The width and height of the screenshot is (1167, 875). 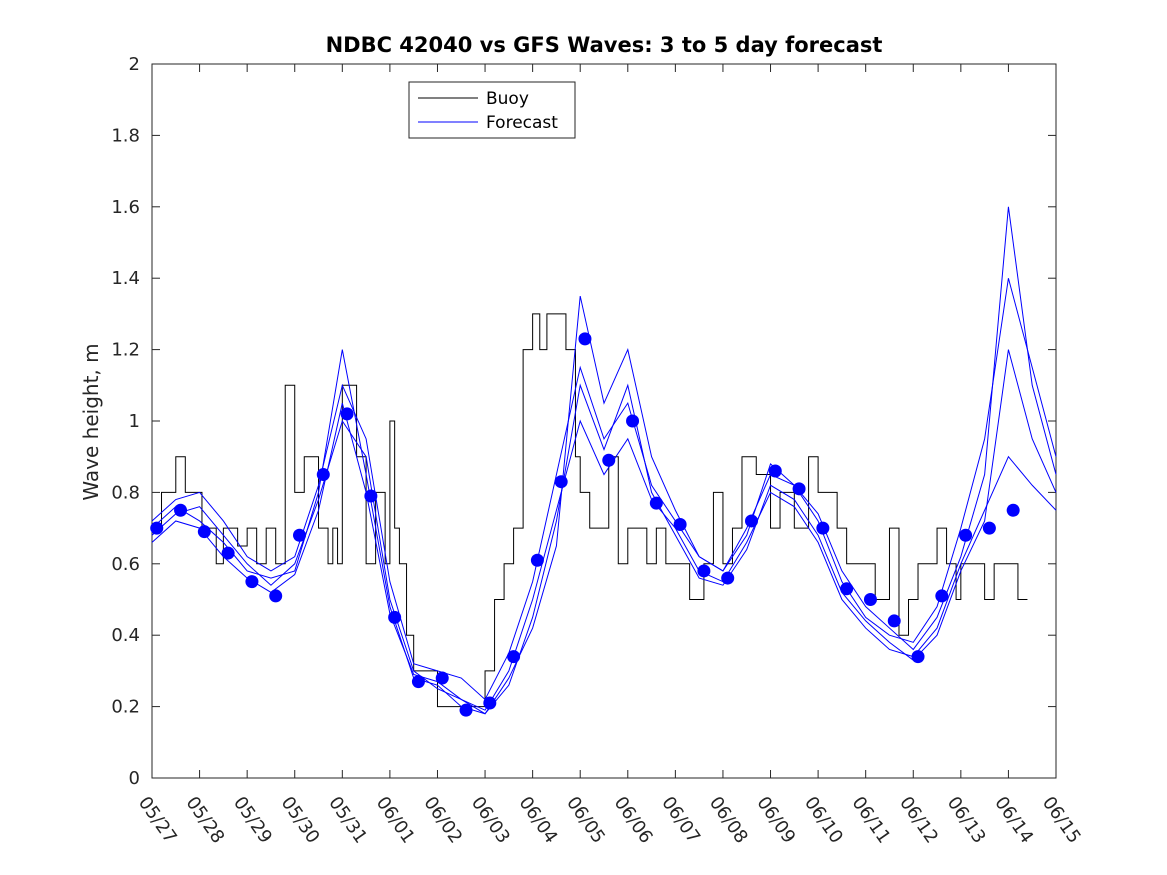 I want to click on legend-label-forecast: Forecast, so click(x=522, y=123).